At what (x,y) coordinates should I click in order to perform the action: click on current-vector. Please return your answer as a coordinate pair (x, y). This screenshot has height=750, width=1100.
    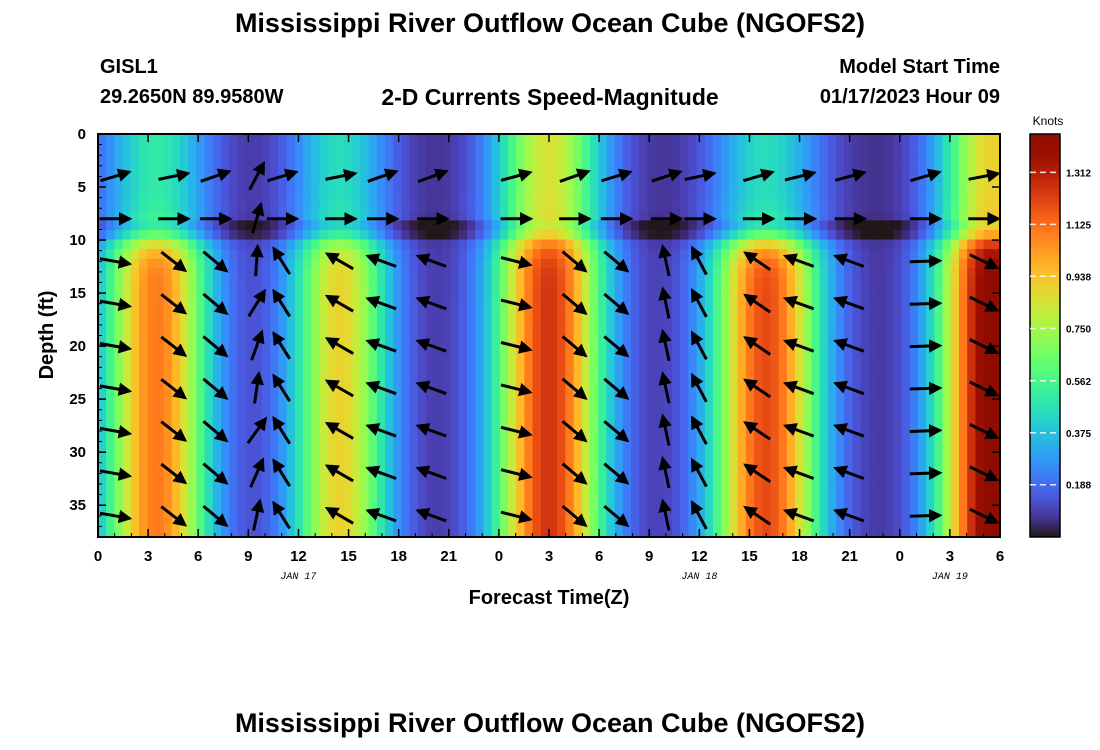
    Looking at the image, I should click on (431, 303).